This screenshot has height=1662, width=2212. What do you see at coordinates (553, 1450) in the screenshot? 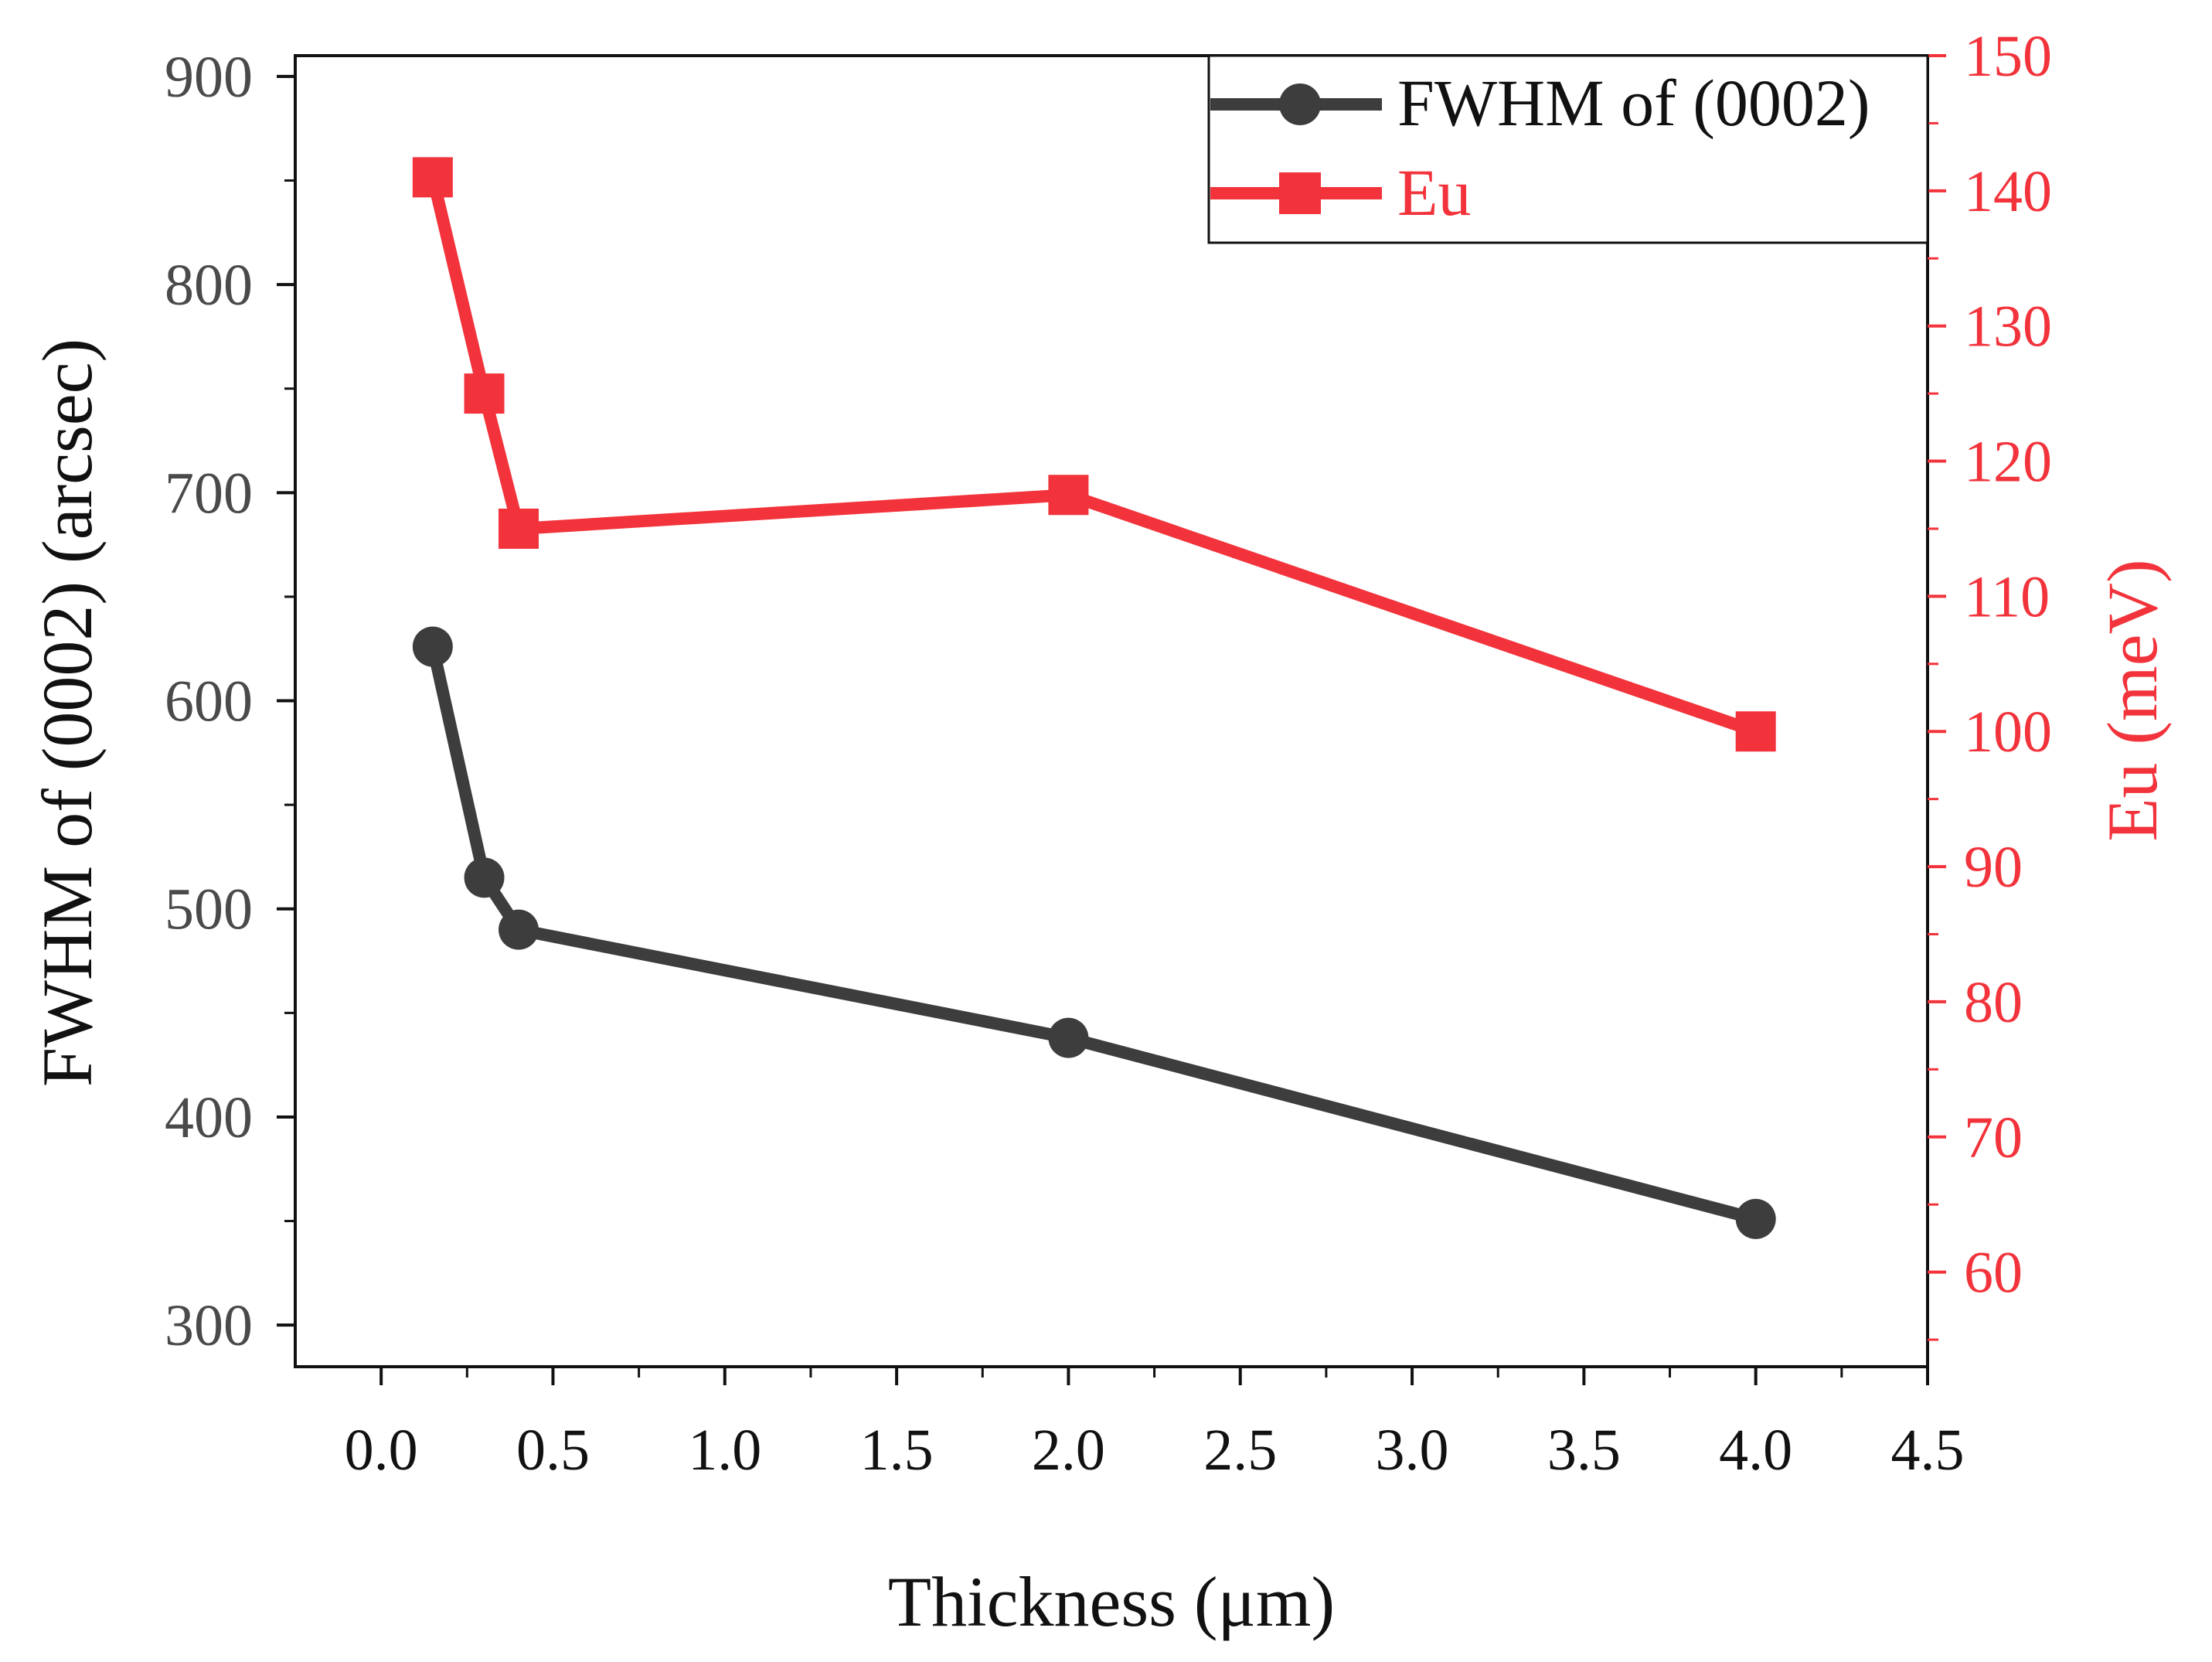
I see `x-tick-label-1: 0.5` at bounding box center [553, 1450].